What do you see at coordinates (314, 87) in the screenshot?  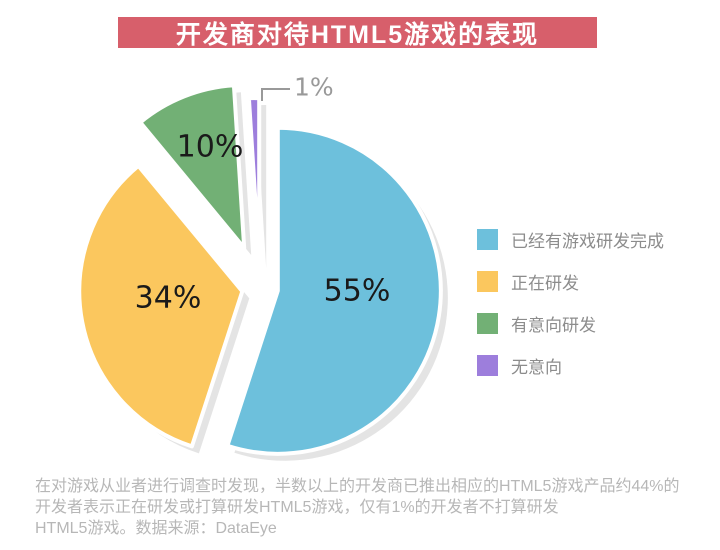 I see `callout-value-label: 1%` at bounding box center [314, 87].